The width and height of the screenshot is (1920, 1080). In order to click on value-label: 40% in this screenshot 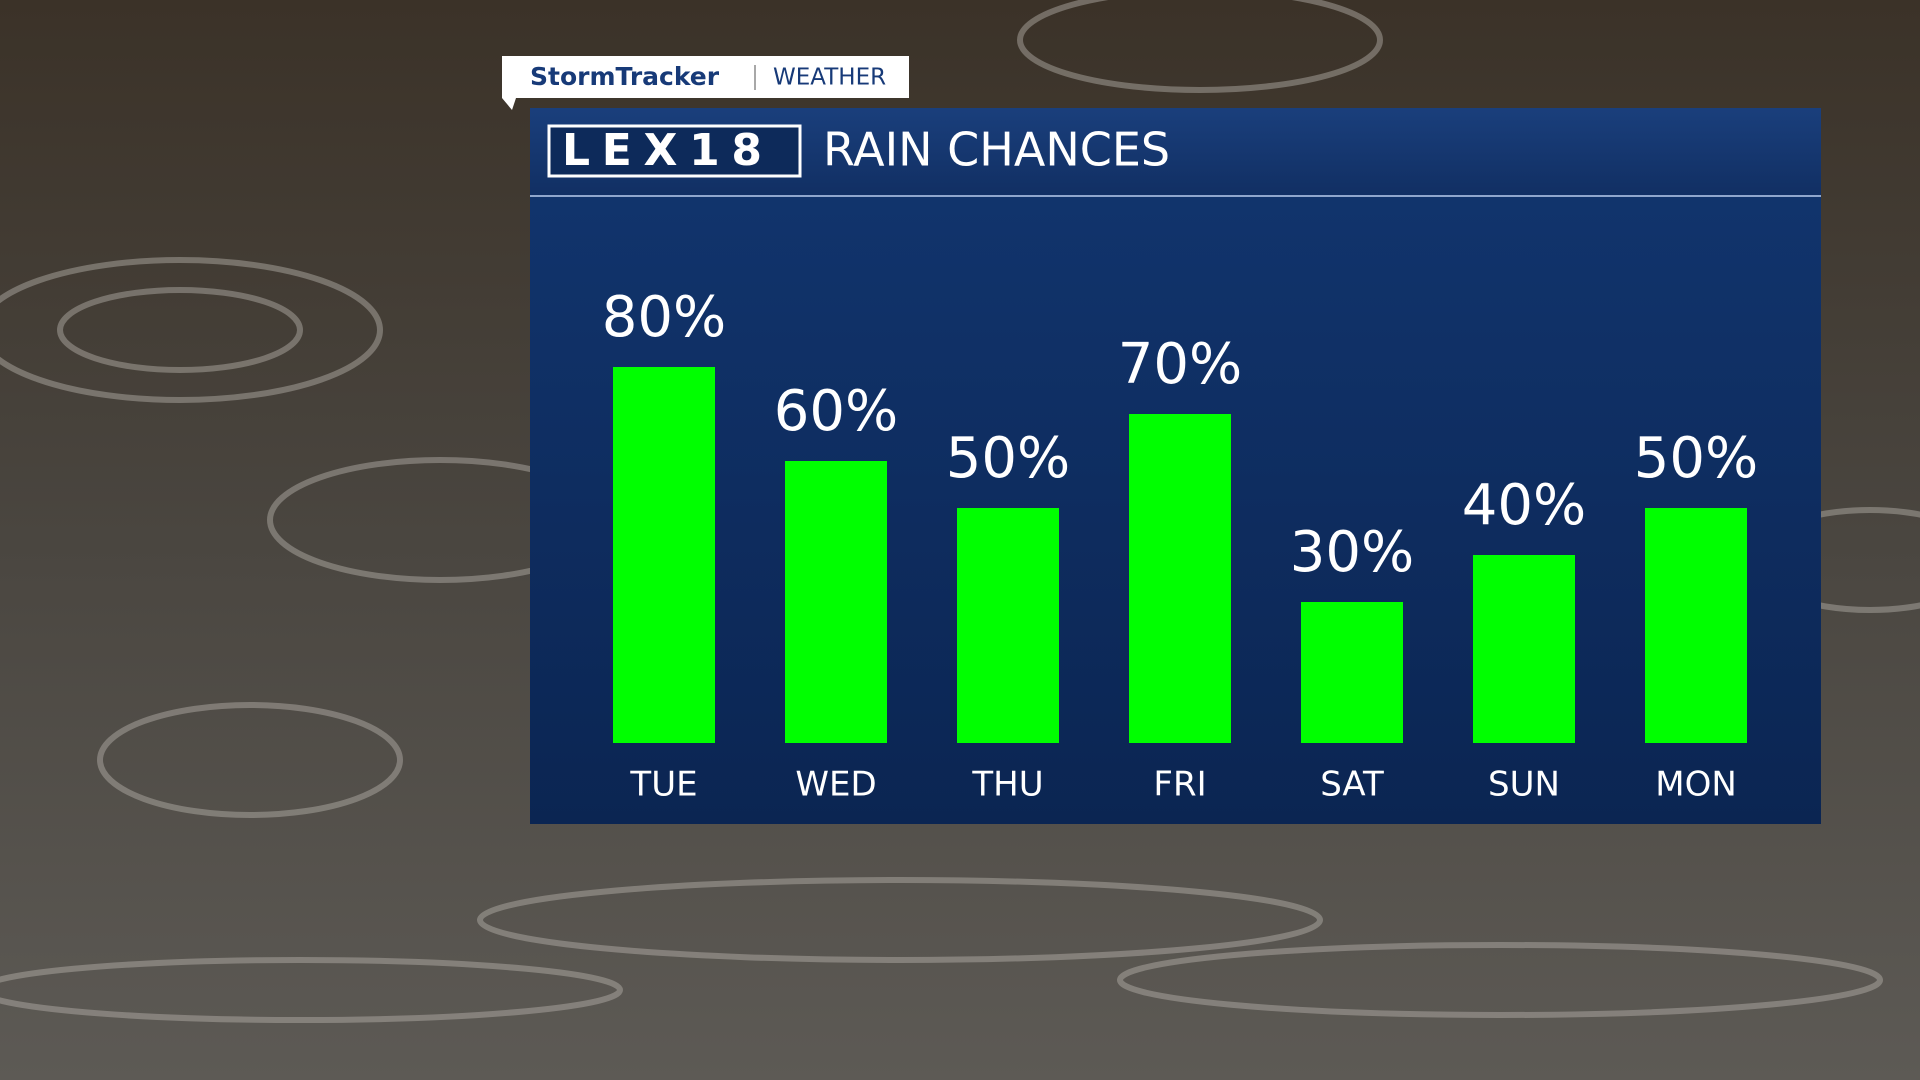, I will do `click(1524, 505)`.